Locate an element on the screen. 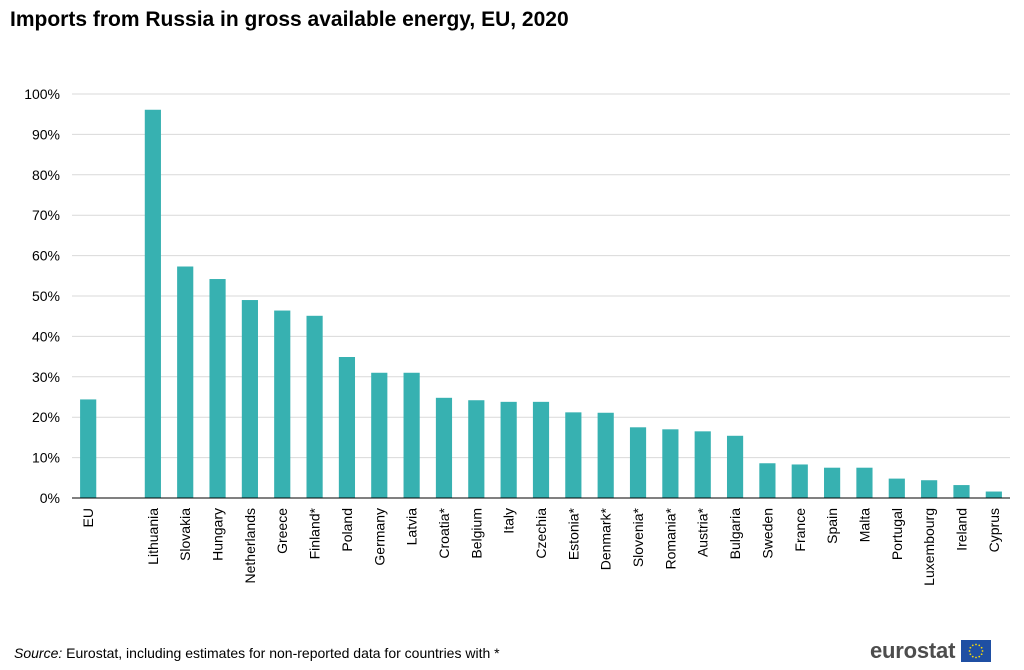 The height and width of the screenshot is (670, 1024). y-tick-label: 10% is located at coordinates (46, 458).